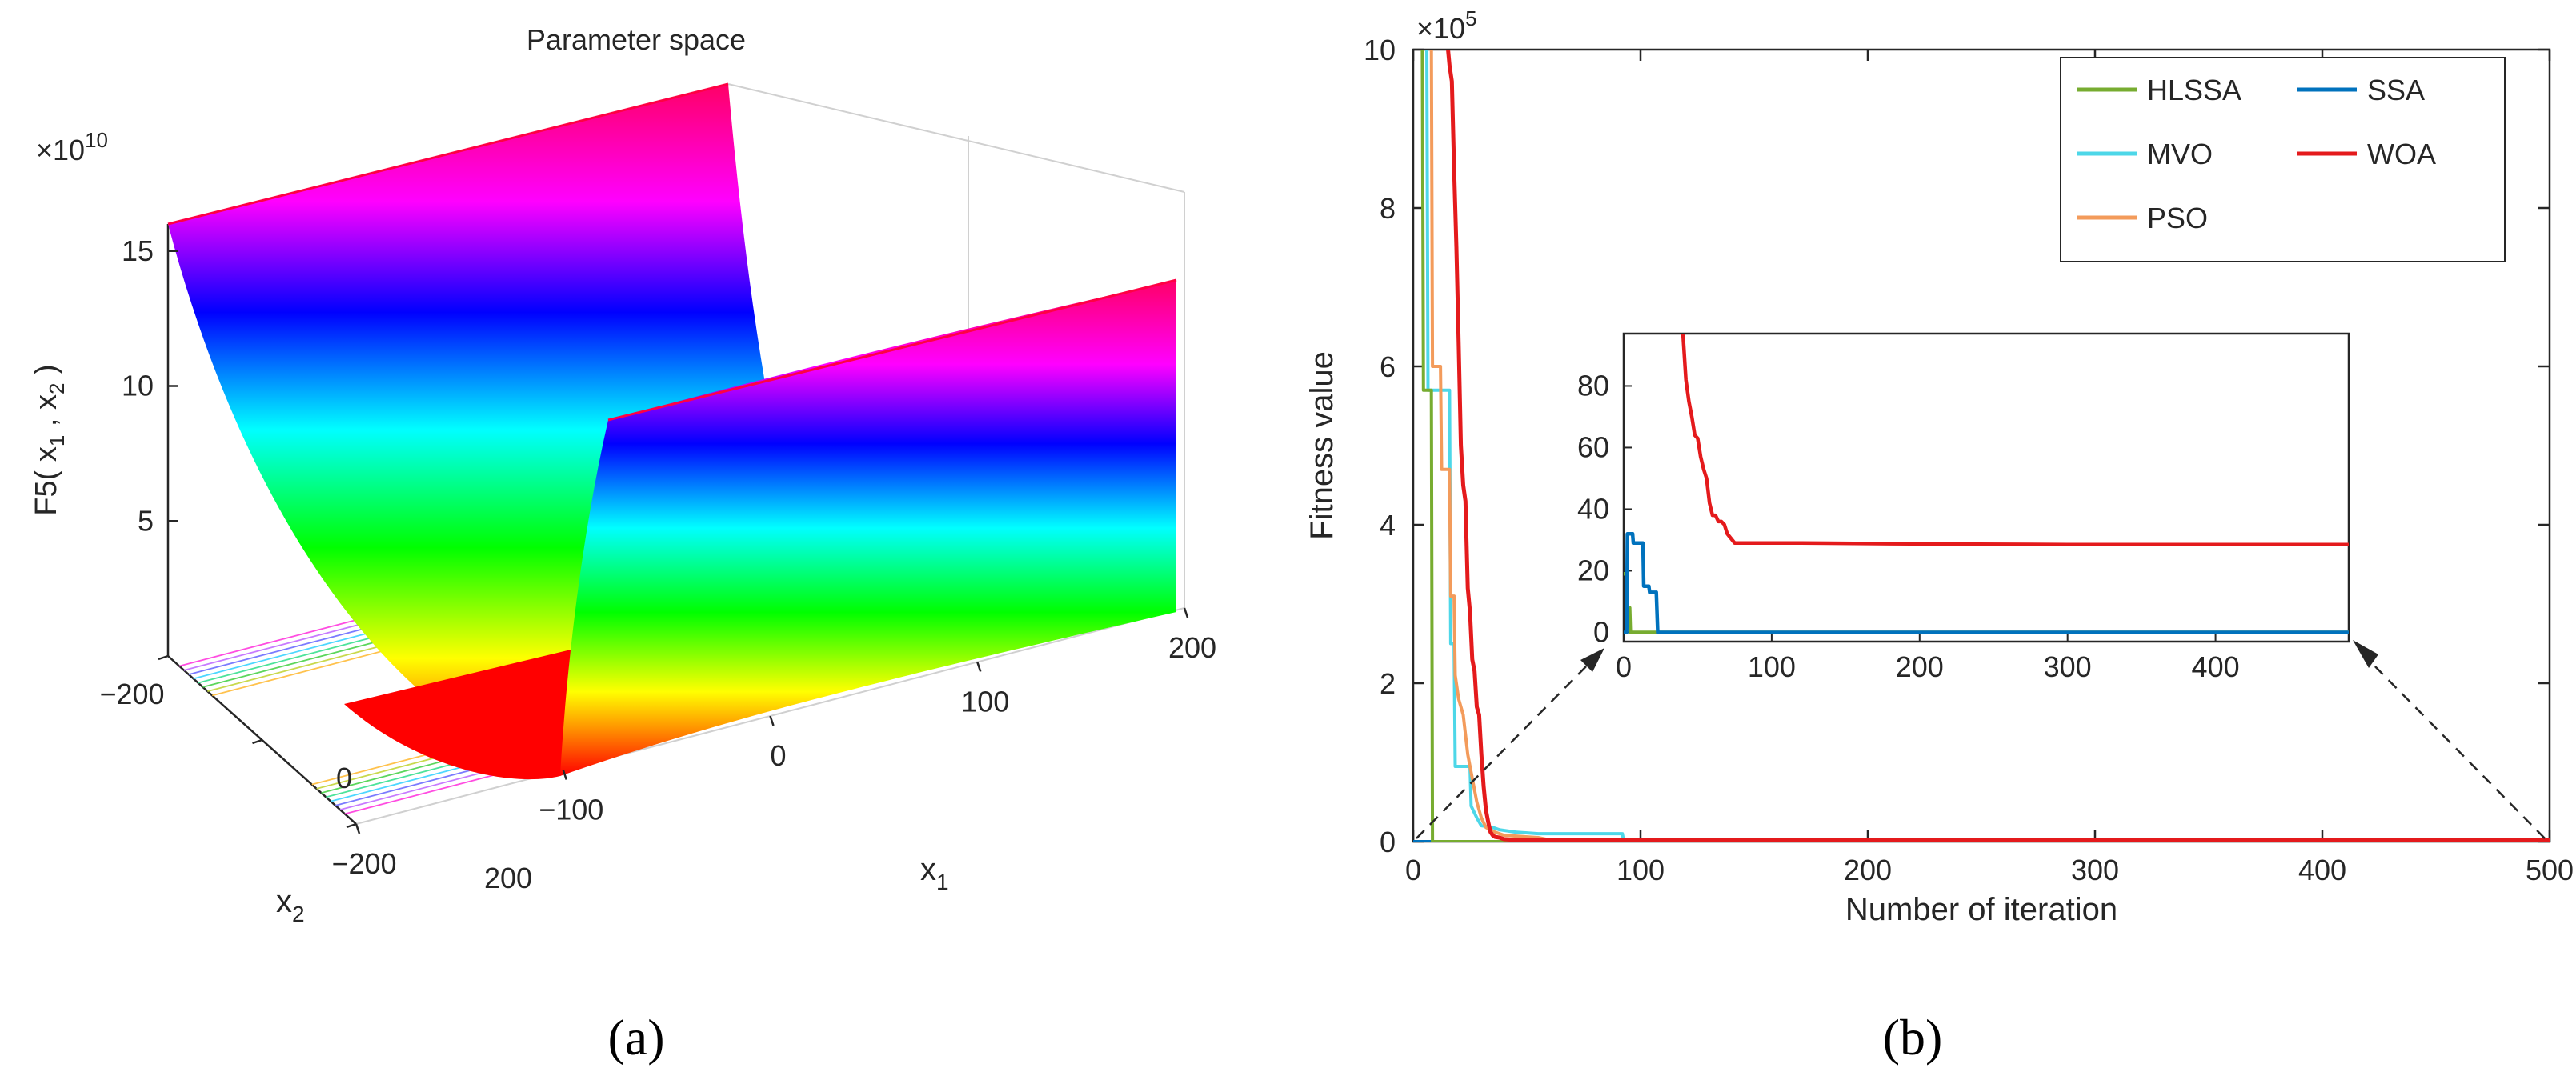 Image resolution: width=2576 pixels, height=1080 pixels. I want to click on inset-x-tick-label: 200, so click(1920, 666).